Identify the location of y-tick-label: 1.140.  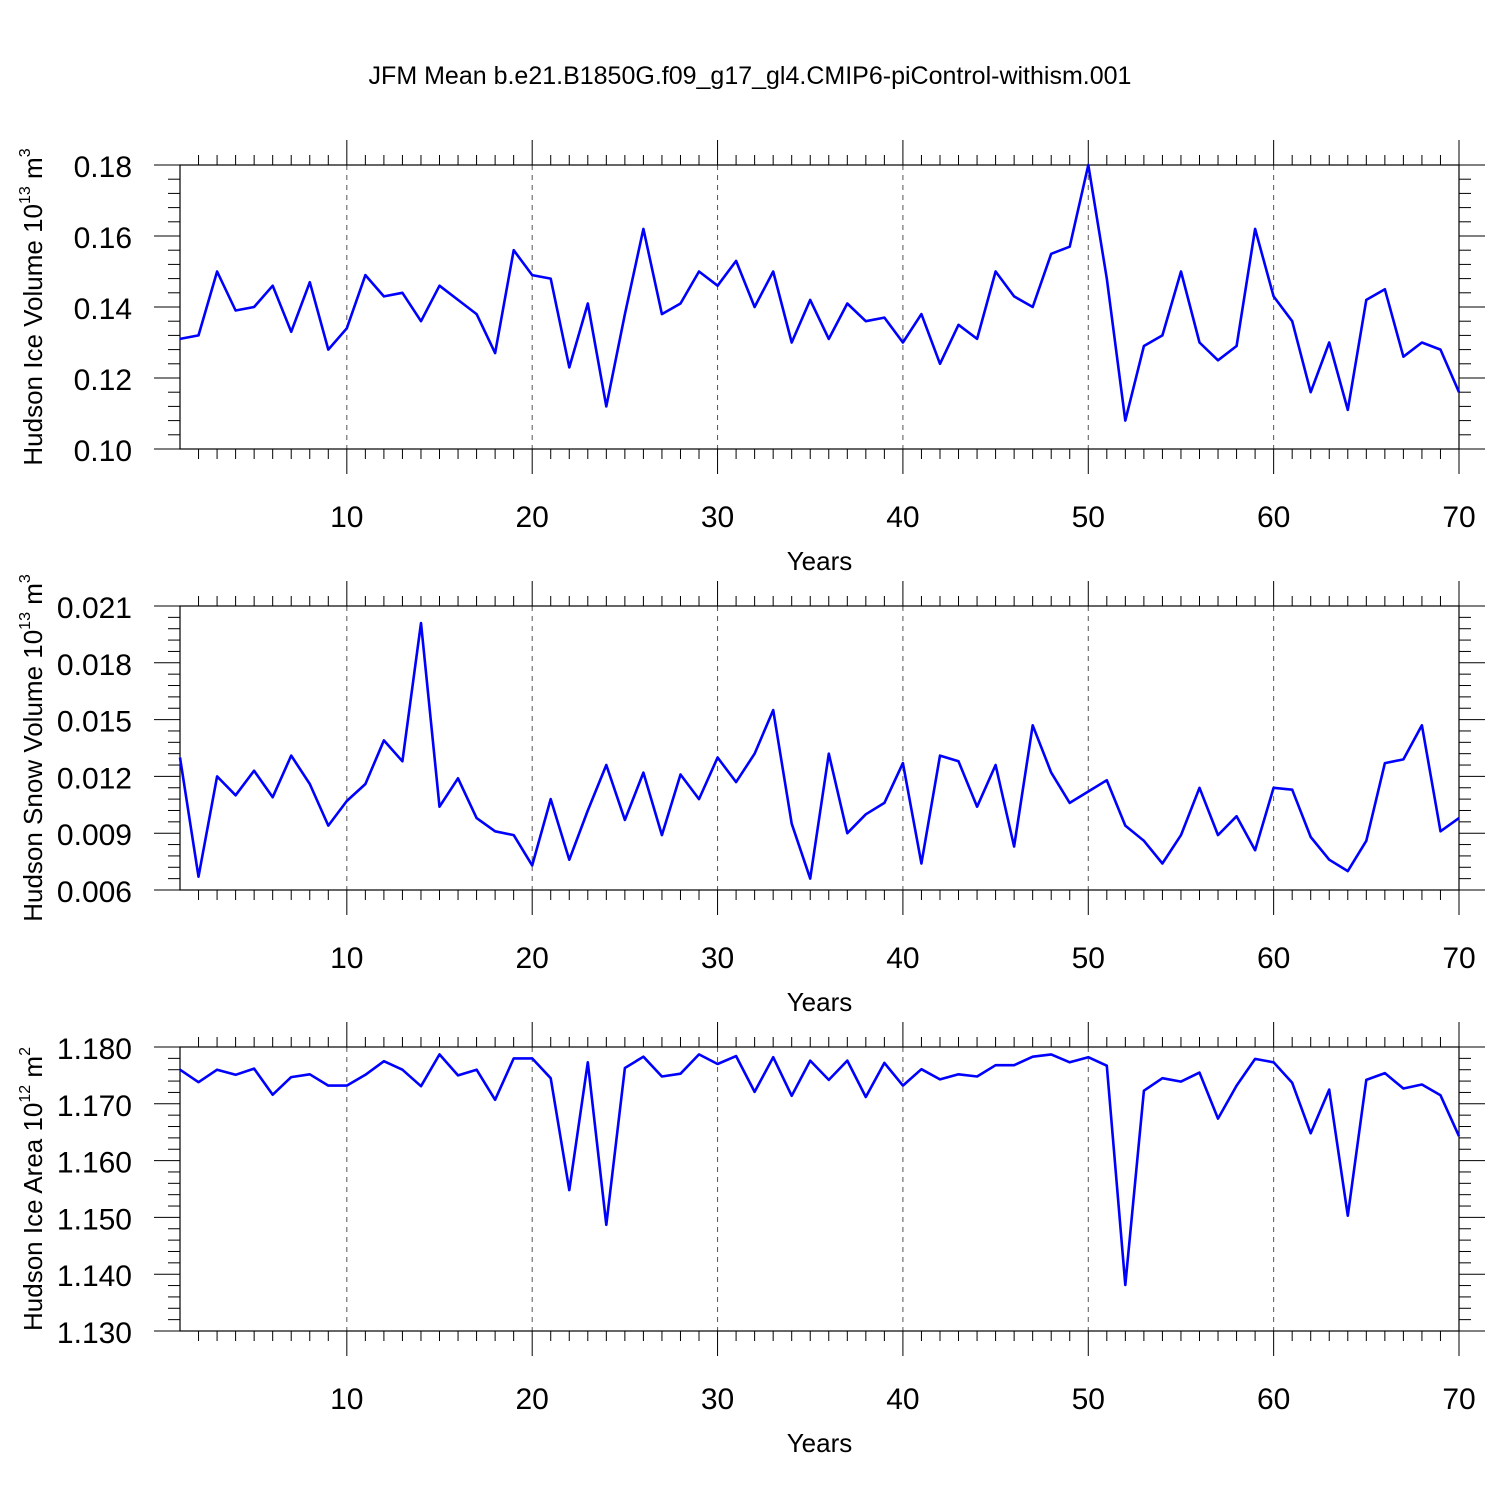
(94, 1276).